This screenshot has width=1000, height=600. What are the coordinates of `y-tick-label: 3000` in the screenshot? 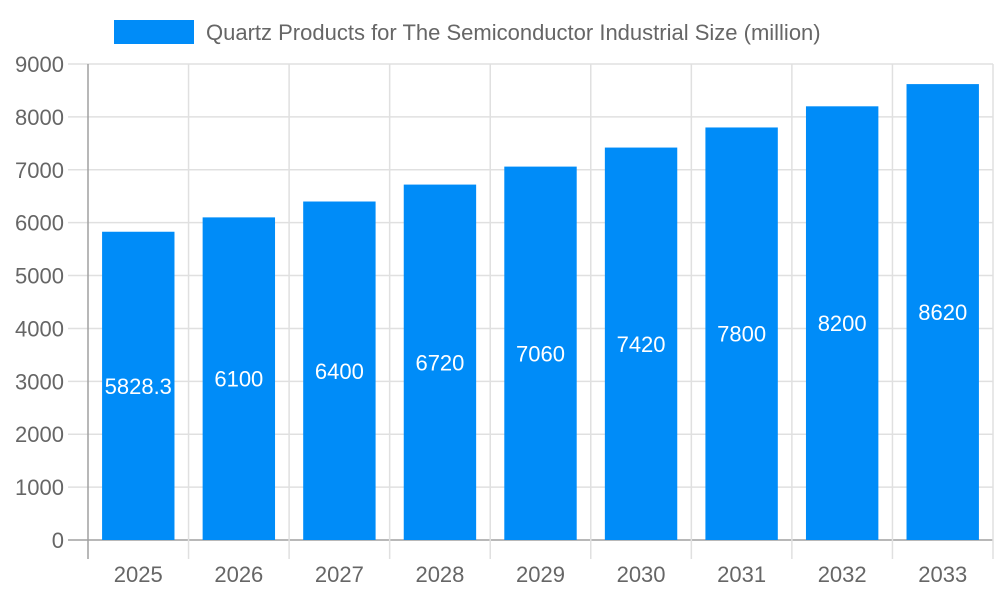 It's located at (39, 381).